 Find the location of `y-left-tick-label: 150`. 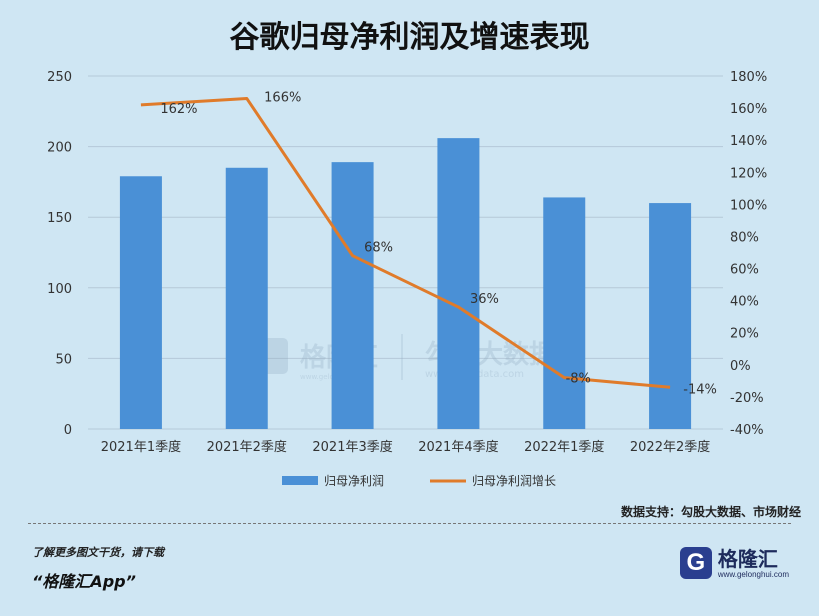

y-left-tick-label: 150 is located at coordinates (59, 218).